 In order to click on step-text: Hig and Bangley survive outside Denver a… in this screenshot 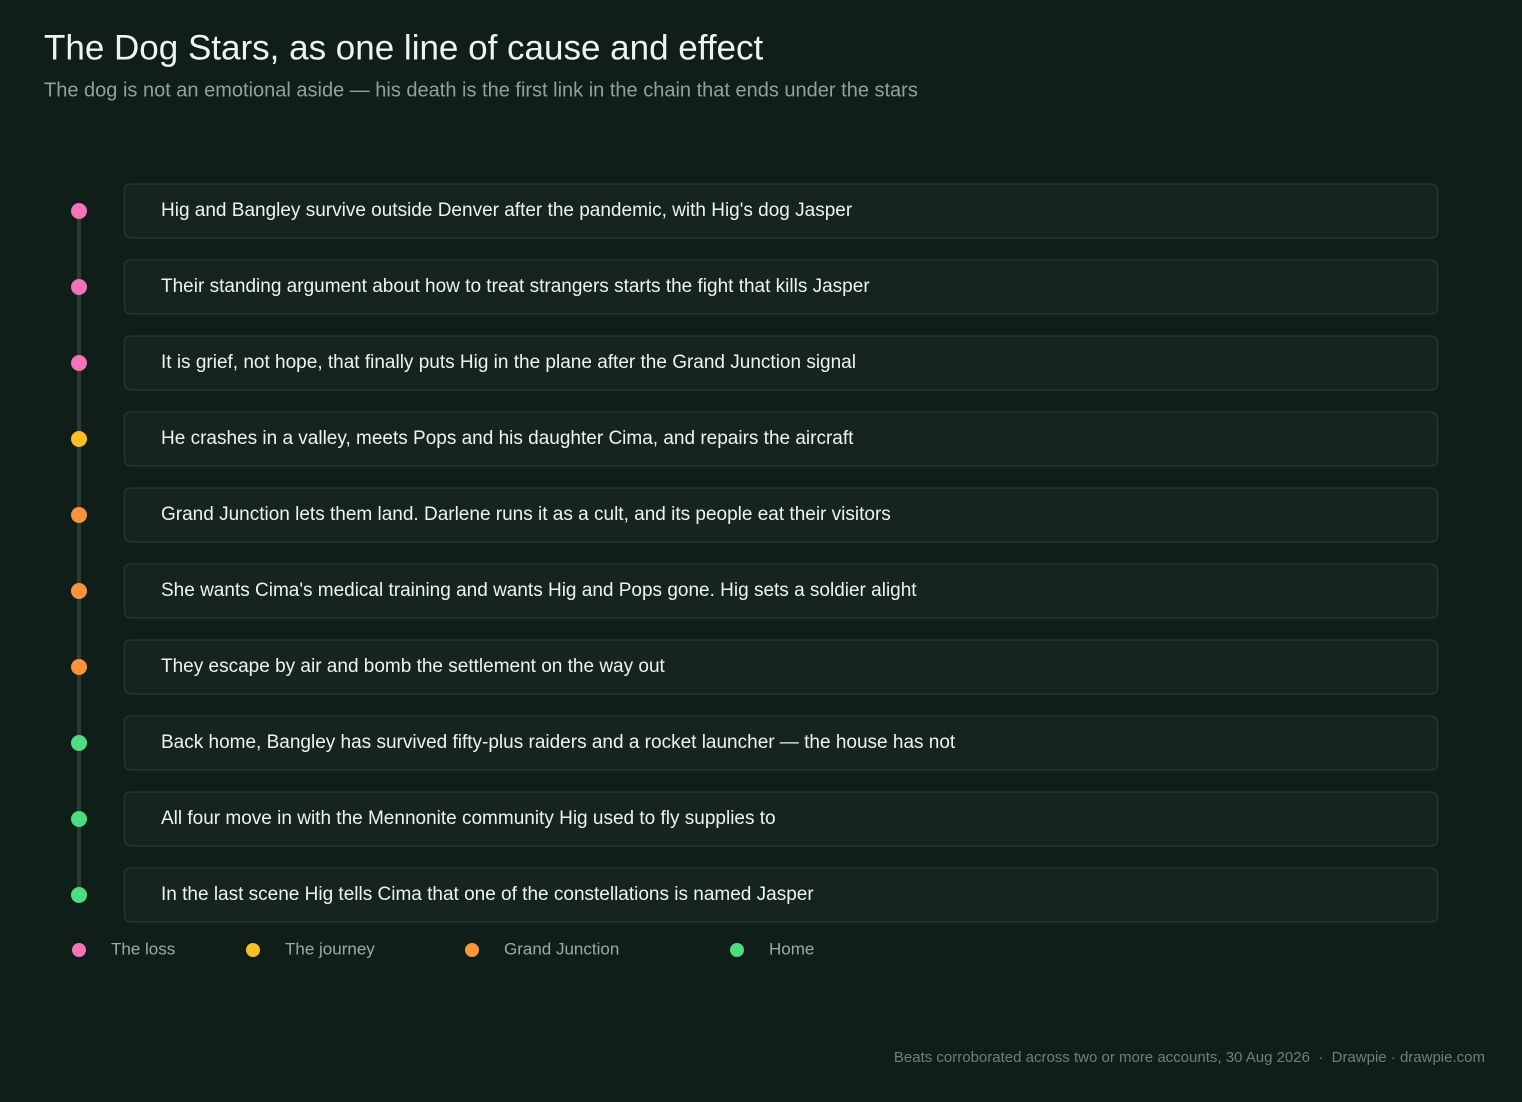, I will do `click(507, 210)`.